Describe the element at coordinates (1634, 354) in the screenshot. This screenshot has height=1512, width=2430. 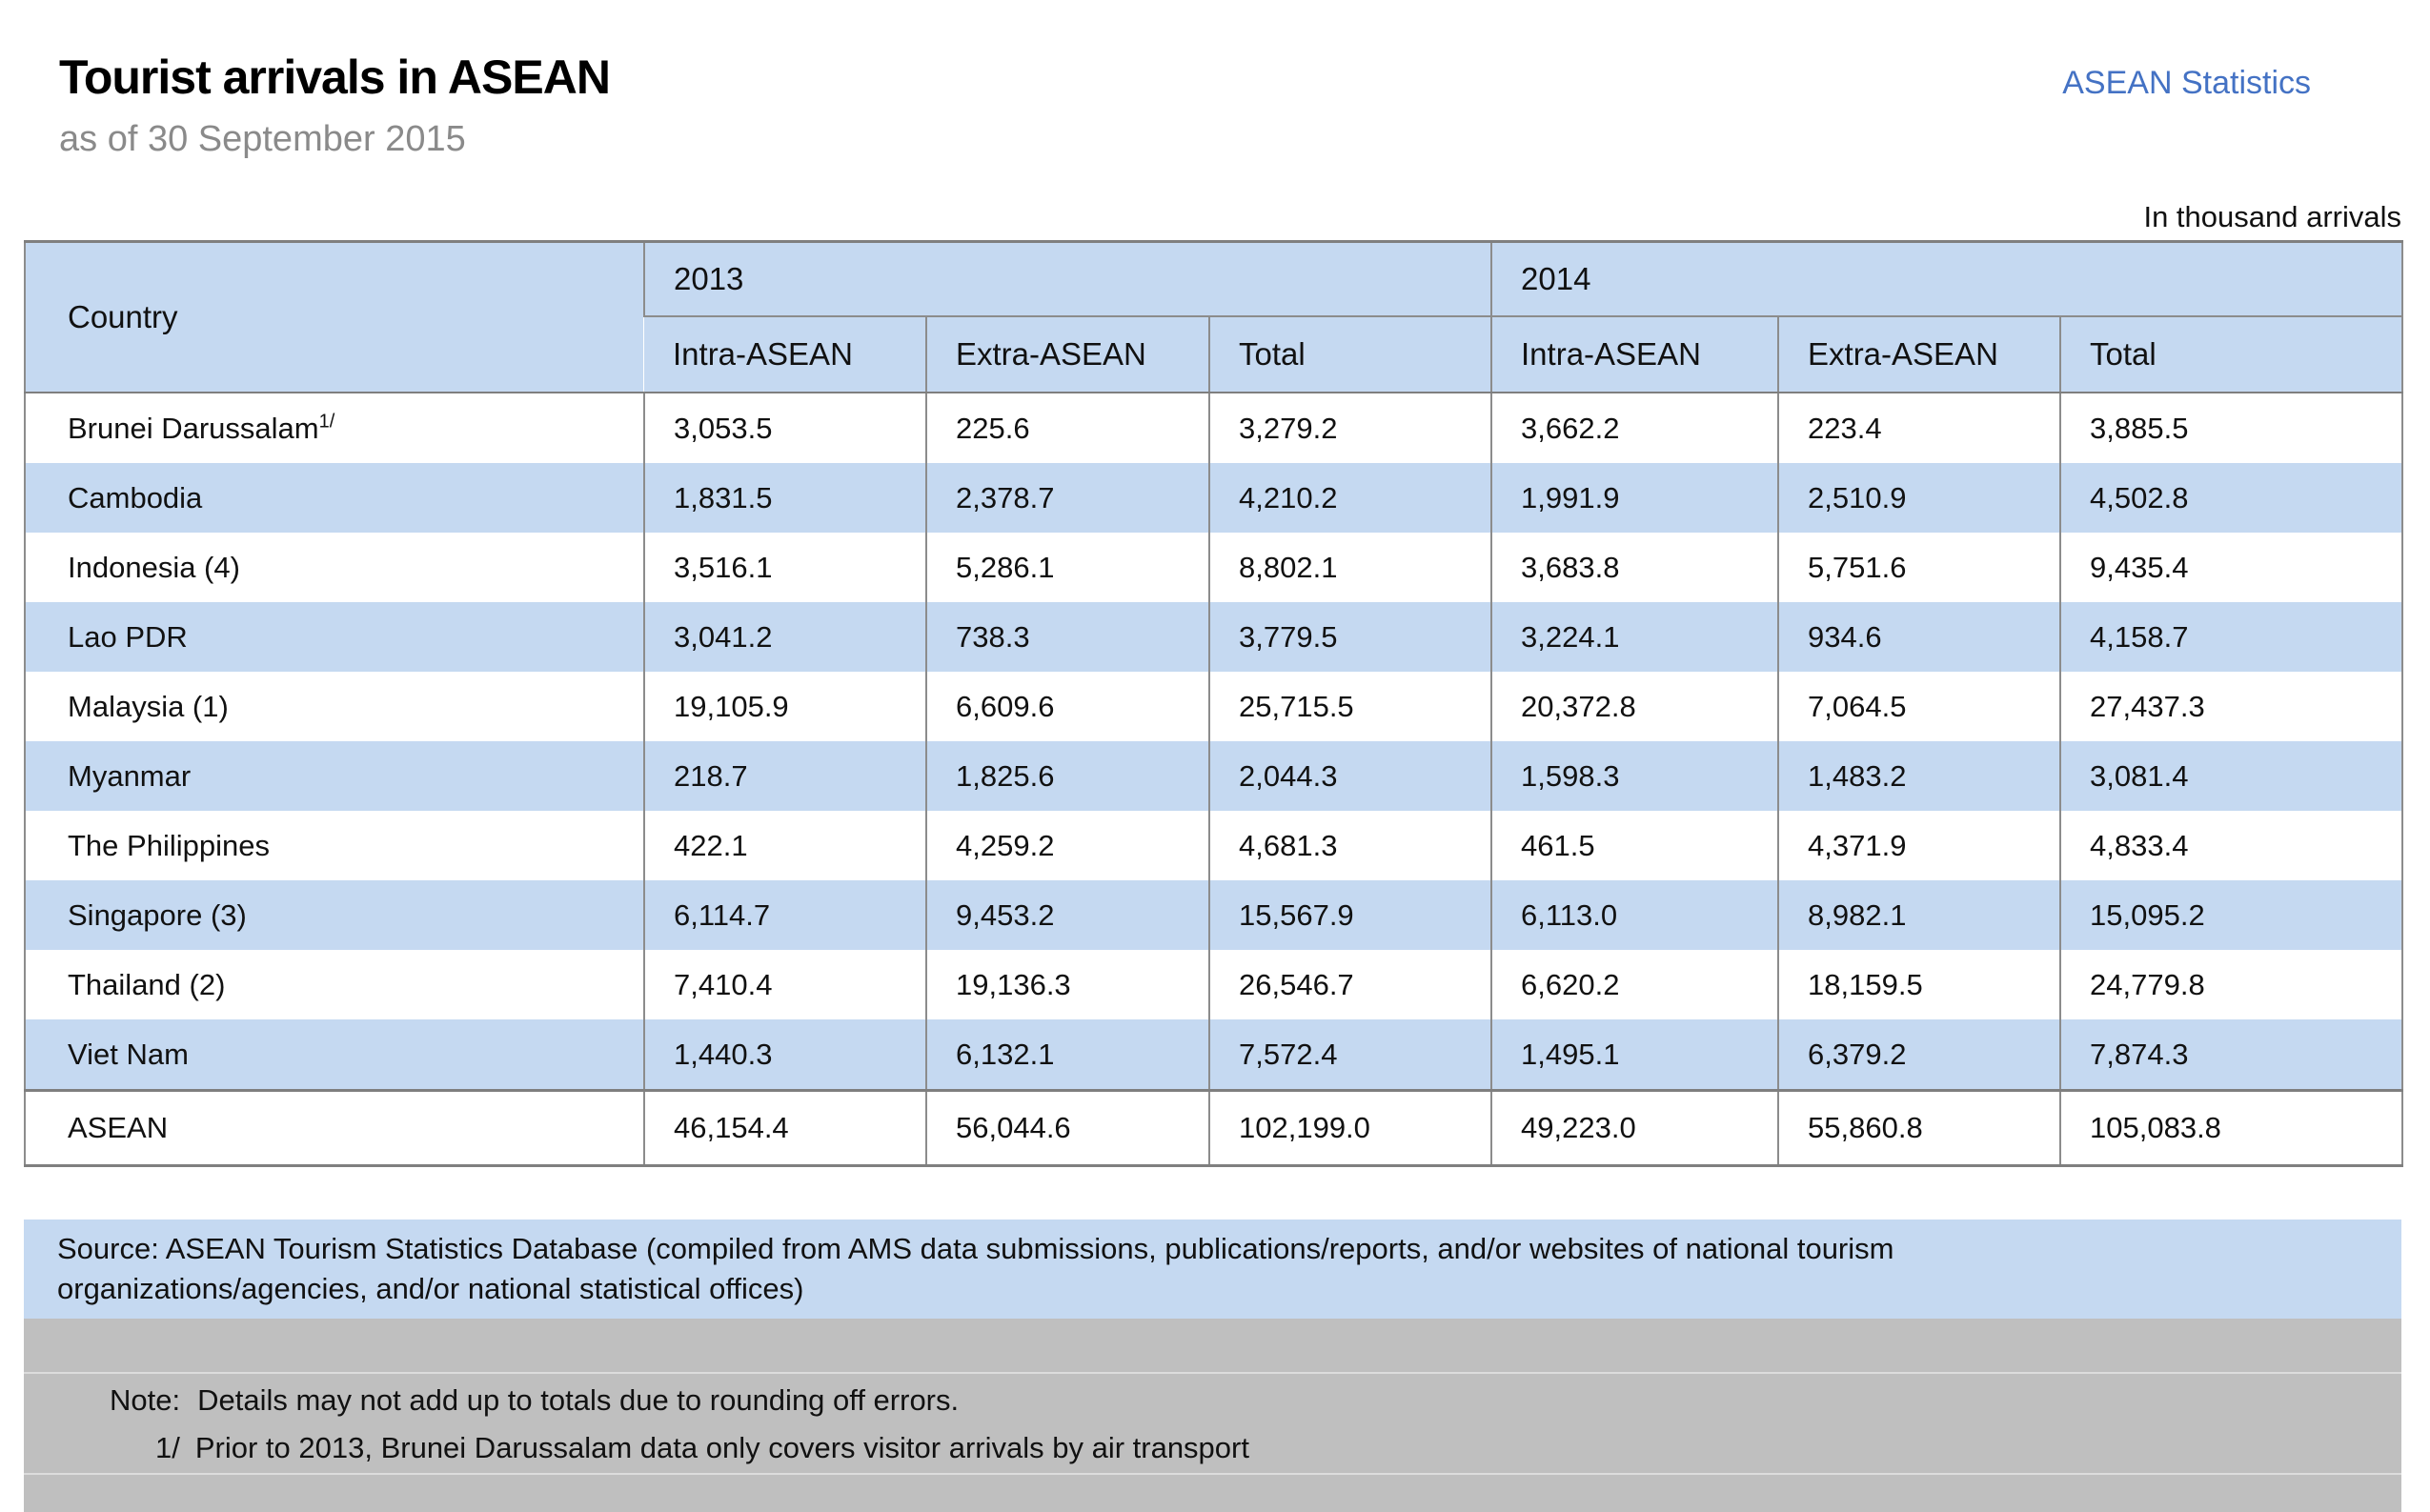
I see `header-intra-asean-2014: Intra-ASEAN` at that location.